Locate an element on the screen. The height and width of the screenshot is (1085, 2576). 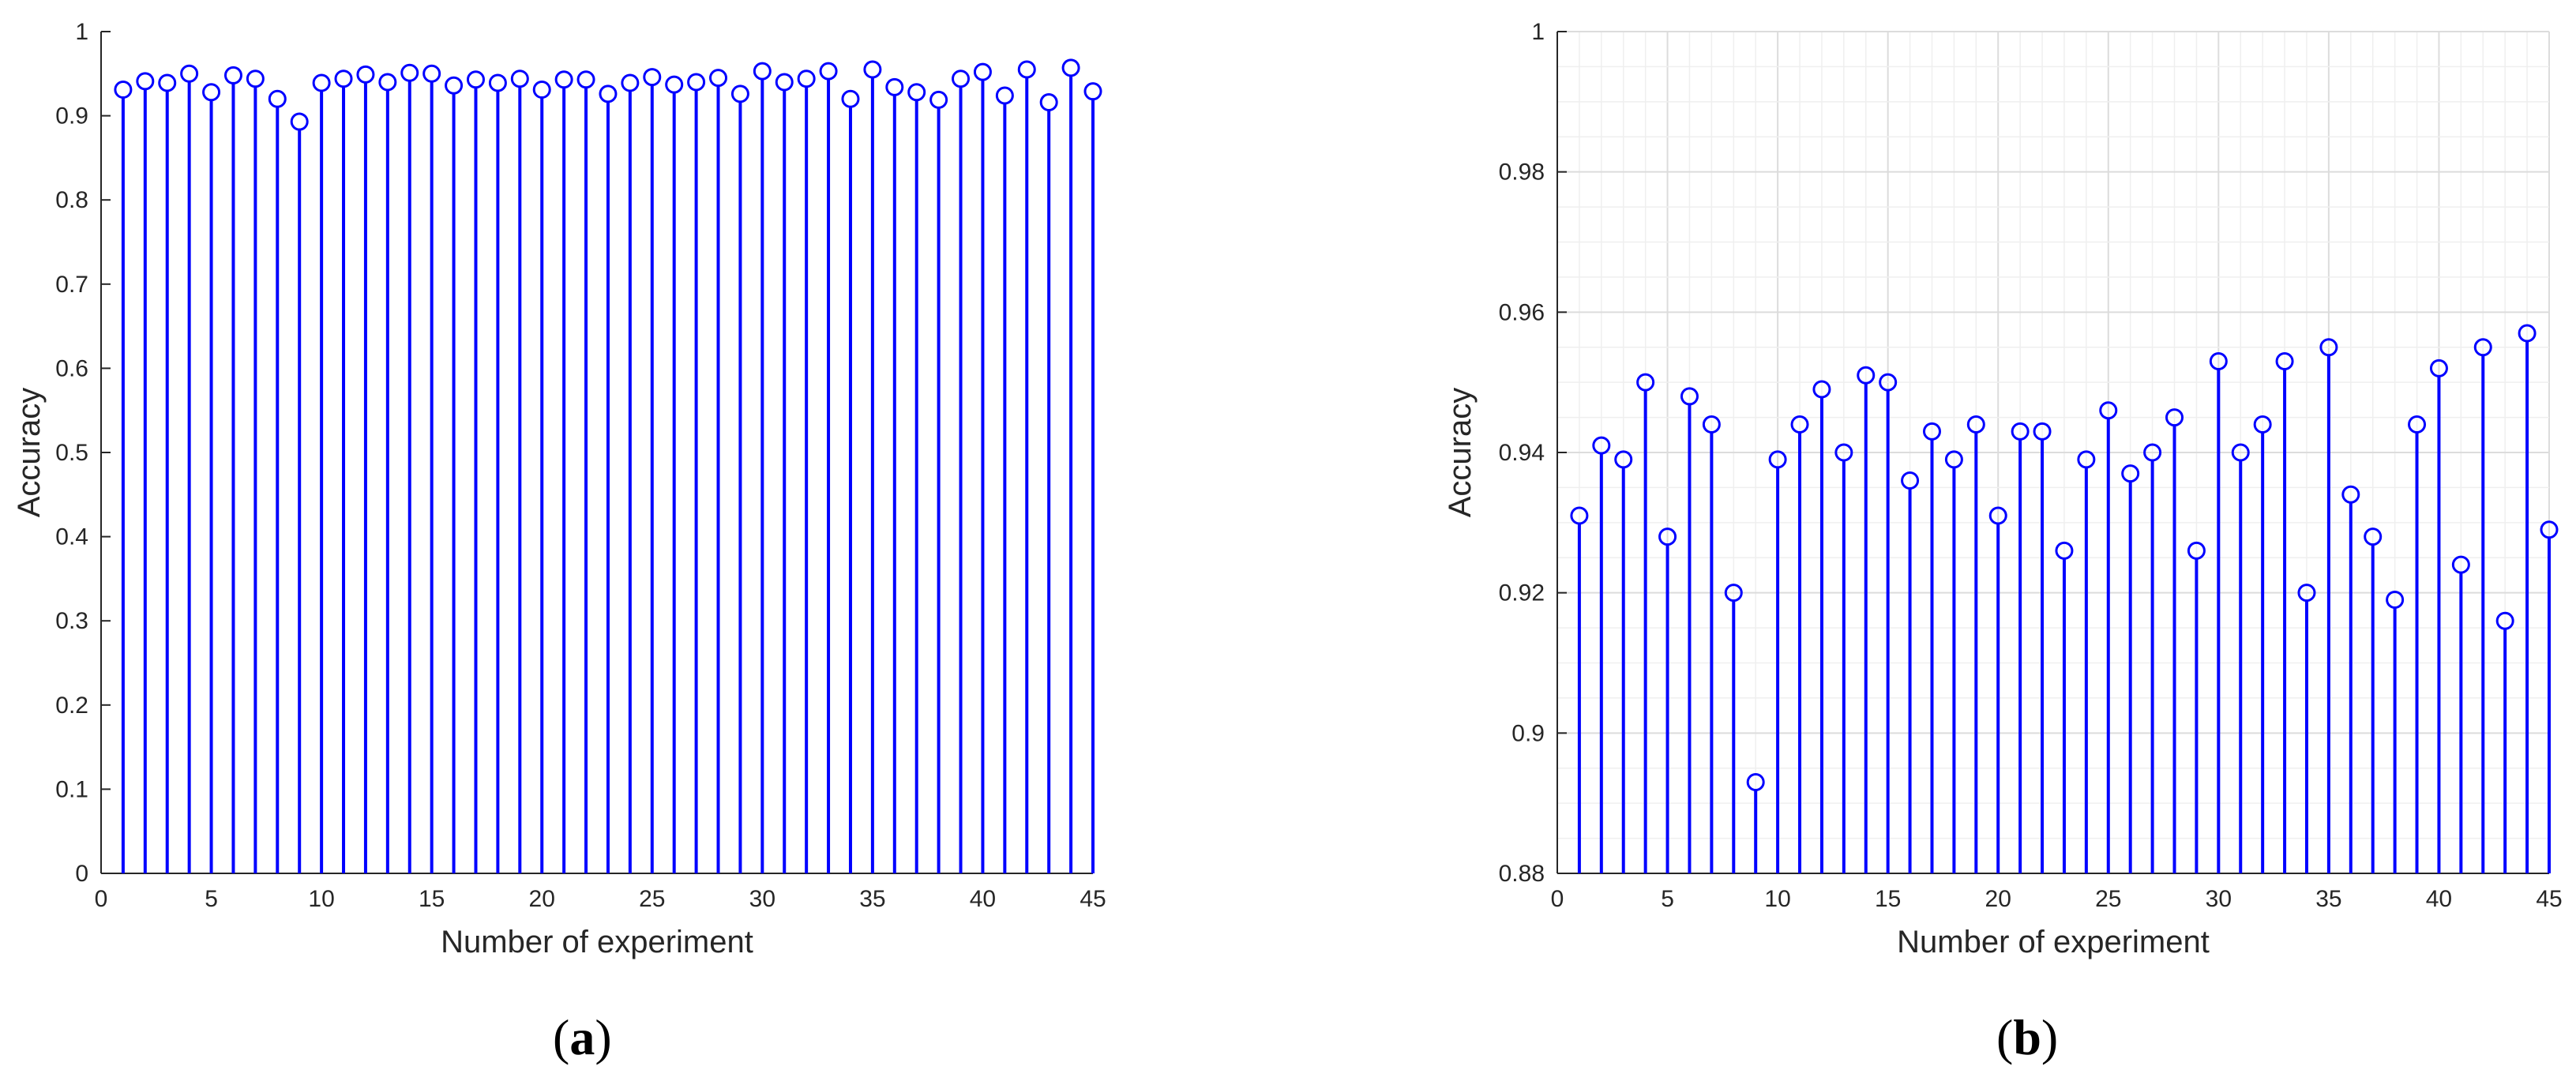
y-ticks-b: 0.88 0.9 0.92 0.94 0.96 0.98 1 is located at coordinates (1533, 453).